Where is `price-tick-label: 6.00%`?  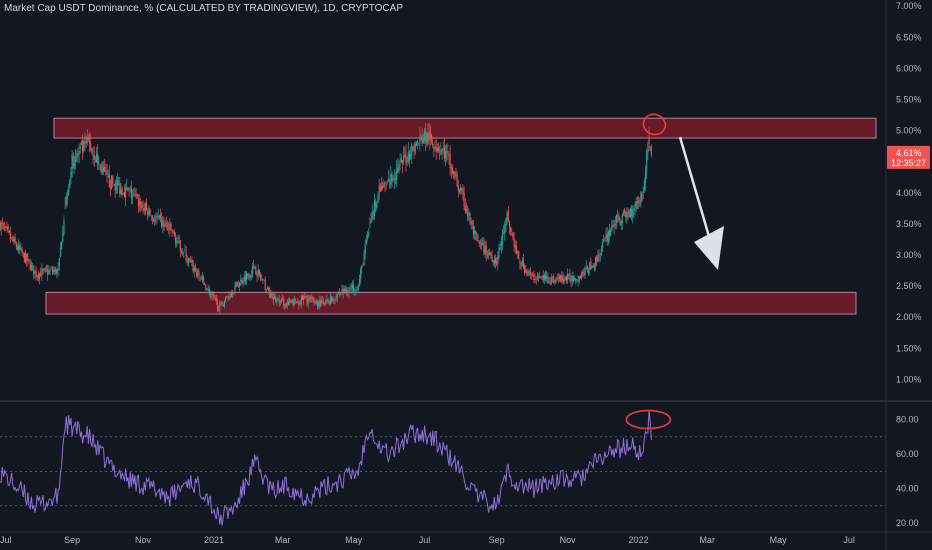 price-tick-label: 6.00% is located at coordinates (909, 68).